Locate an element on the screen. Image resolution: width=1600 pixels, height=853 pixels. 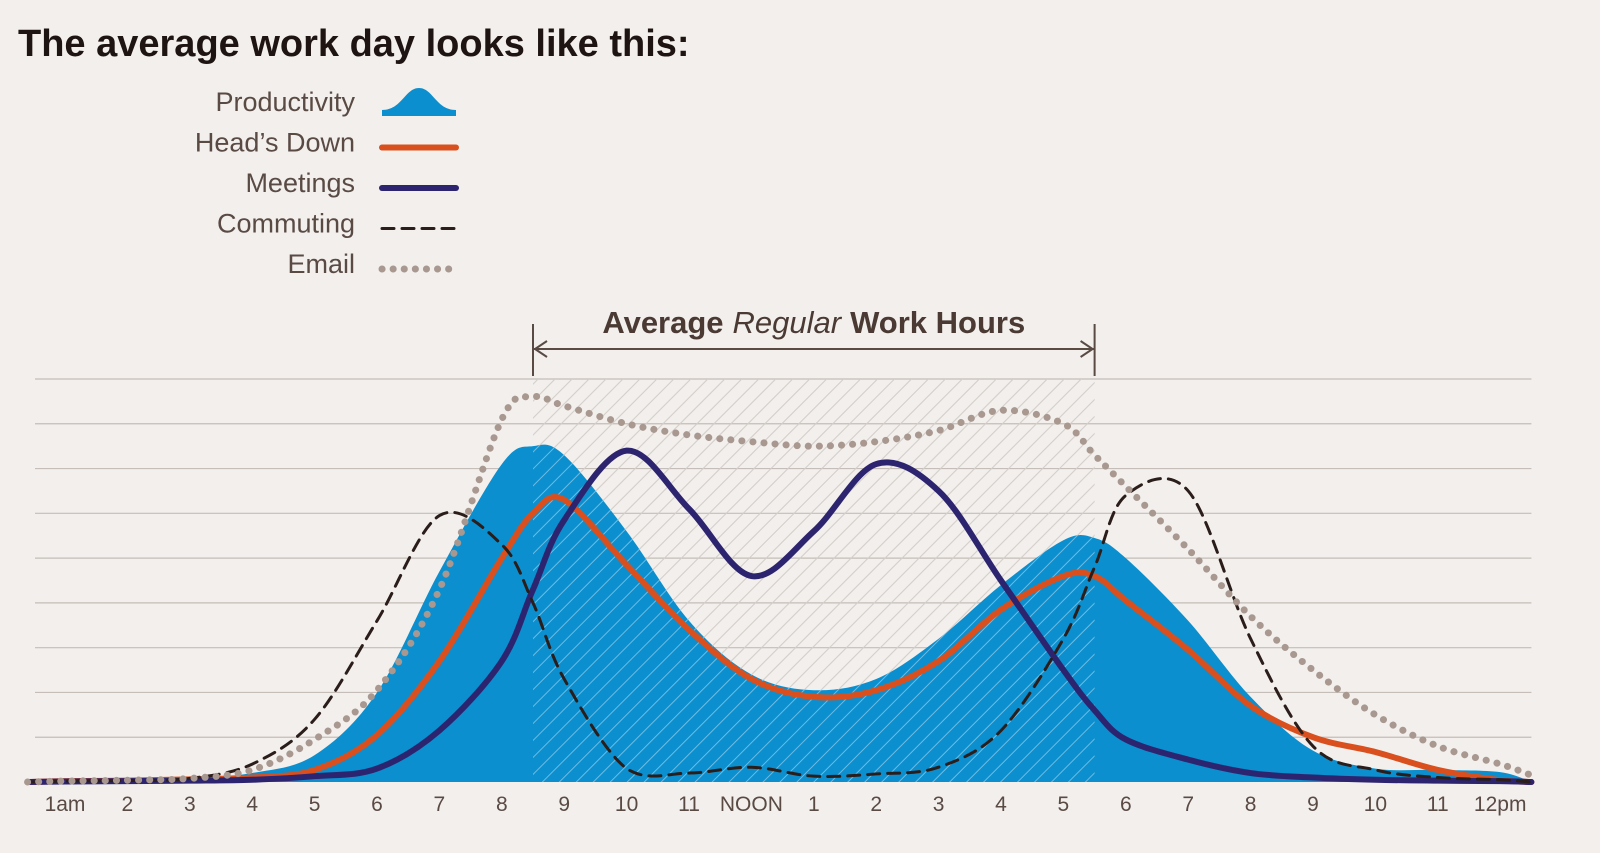
chart-title: The average work day looks like this: is located at coordinates (354, 44).